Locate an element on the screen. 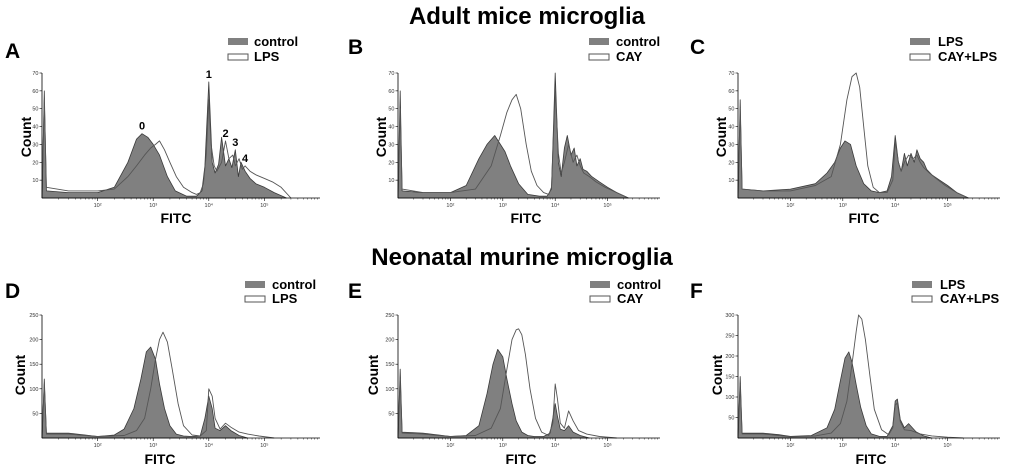 The height and width of the screenshot is (471, 1020). panel-letter: D is located at coordinates (12, 291).